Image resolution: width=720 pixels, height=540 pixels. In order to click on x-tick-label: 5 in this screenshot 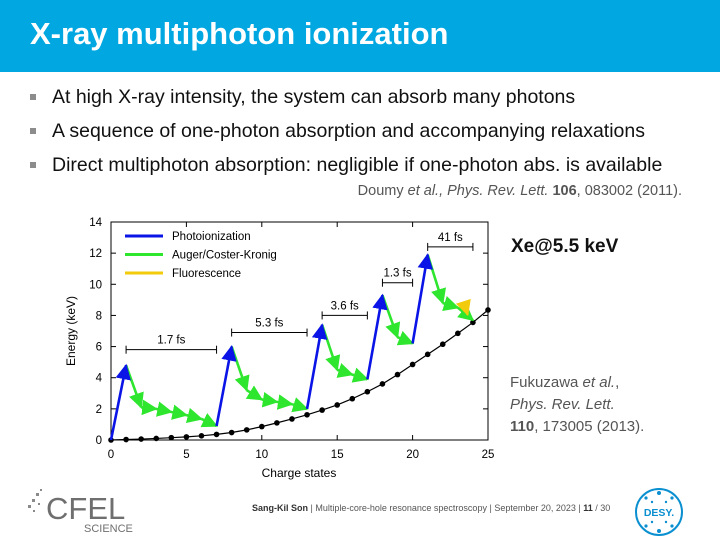, I will do `click(186, 455)`.